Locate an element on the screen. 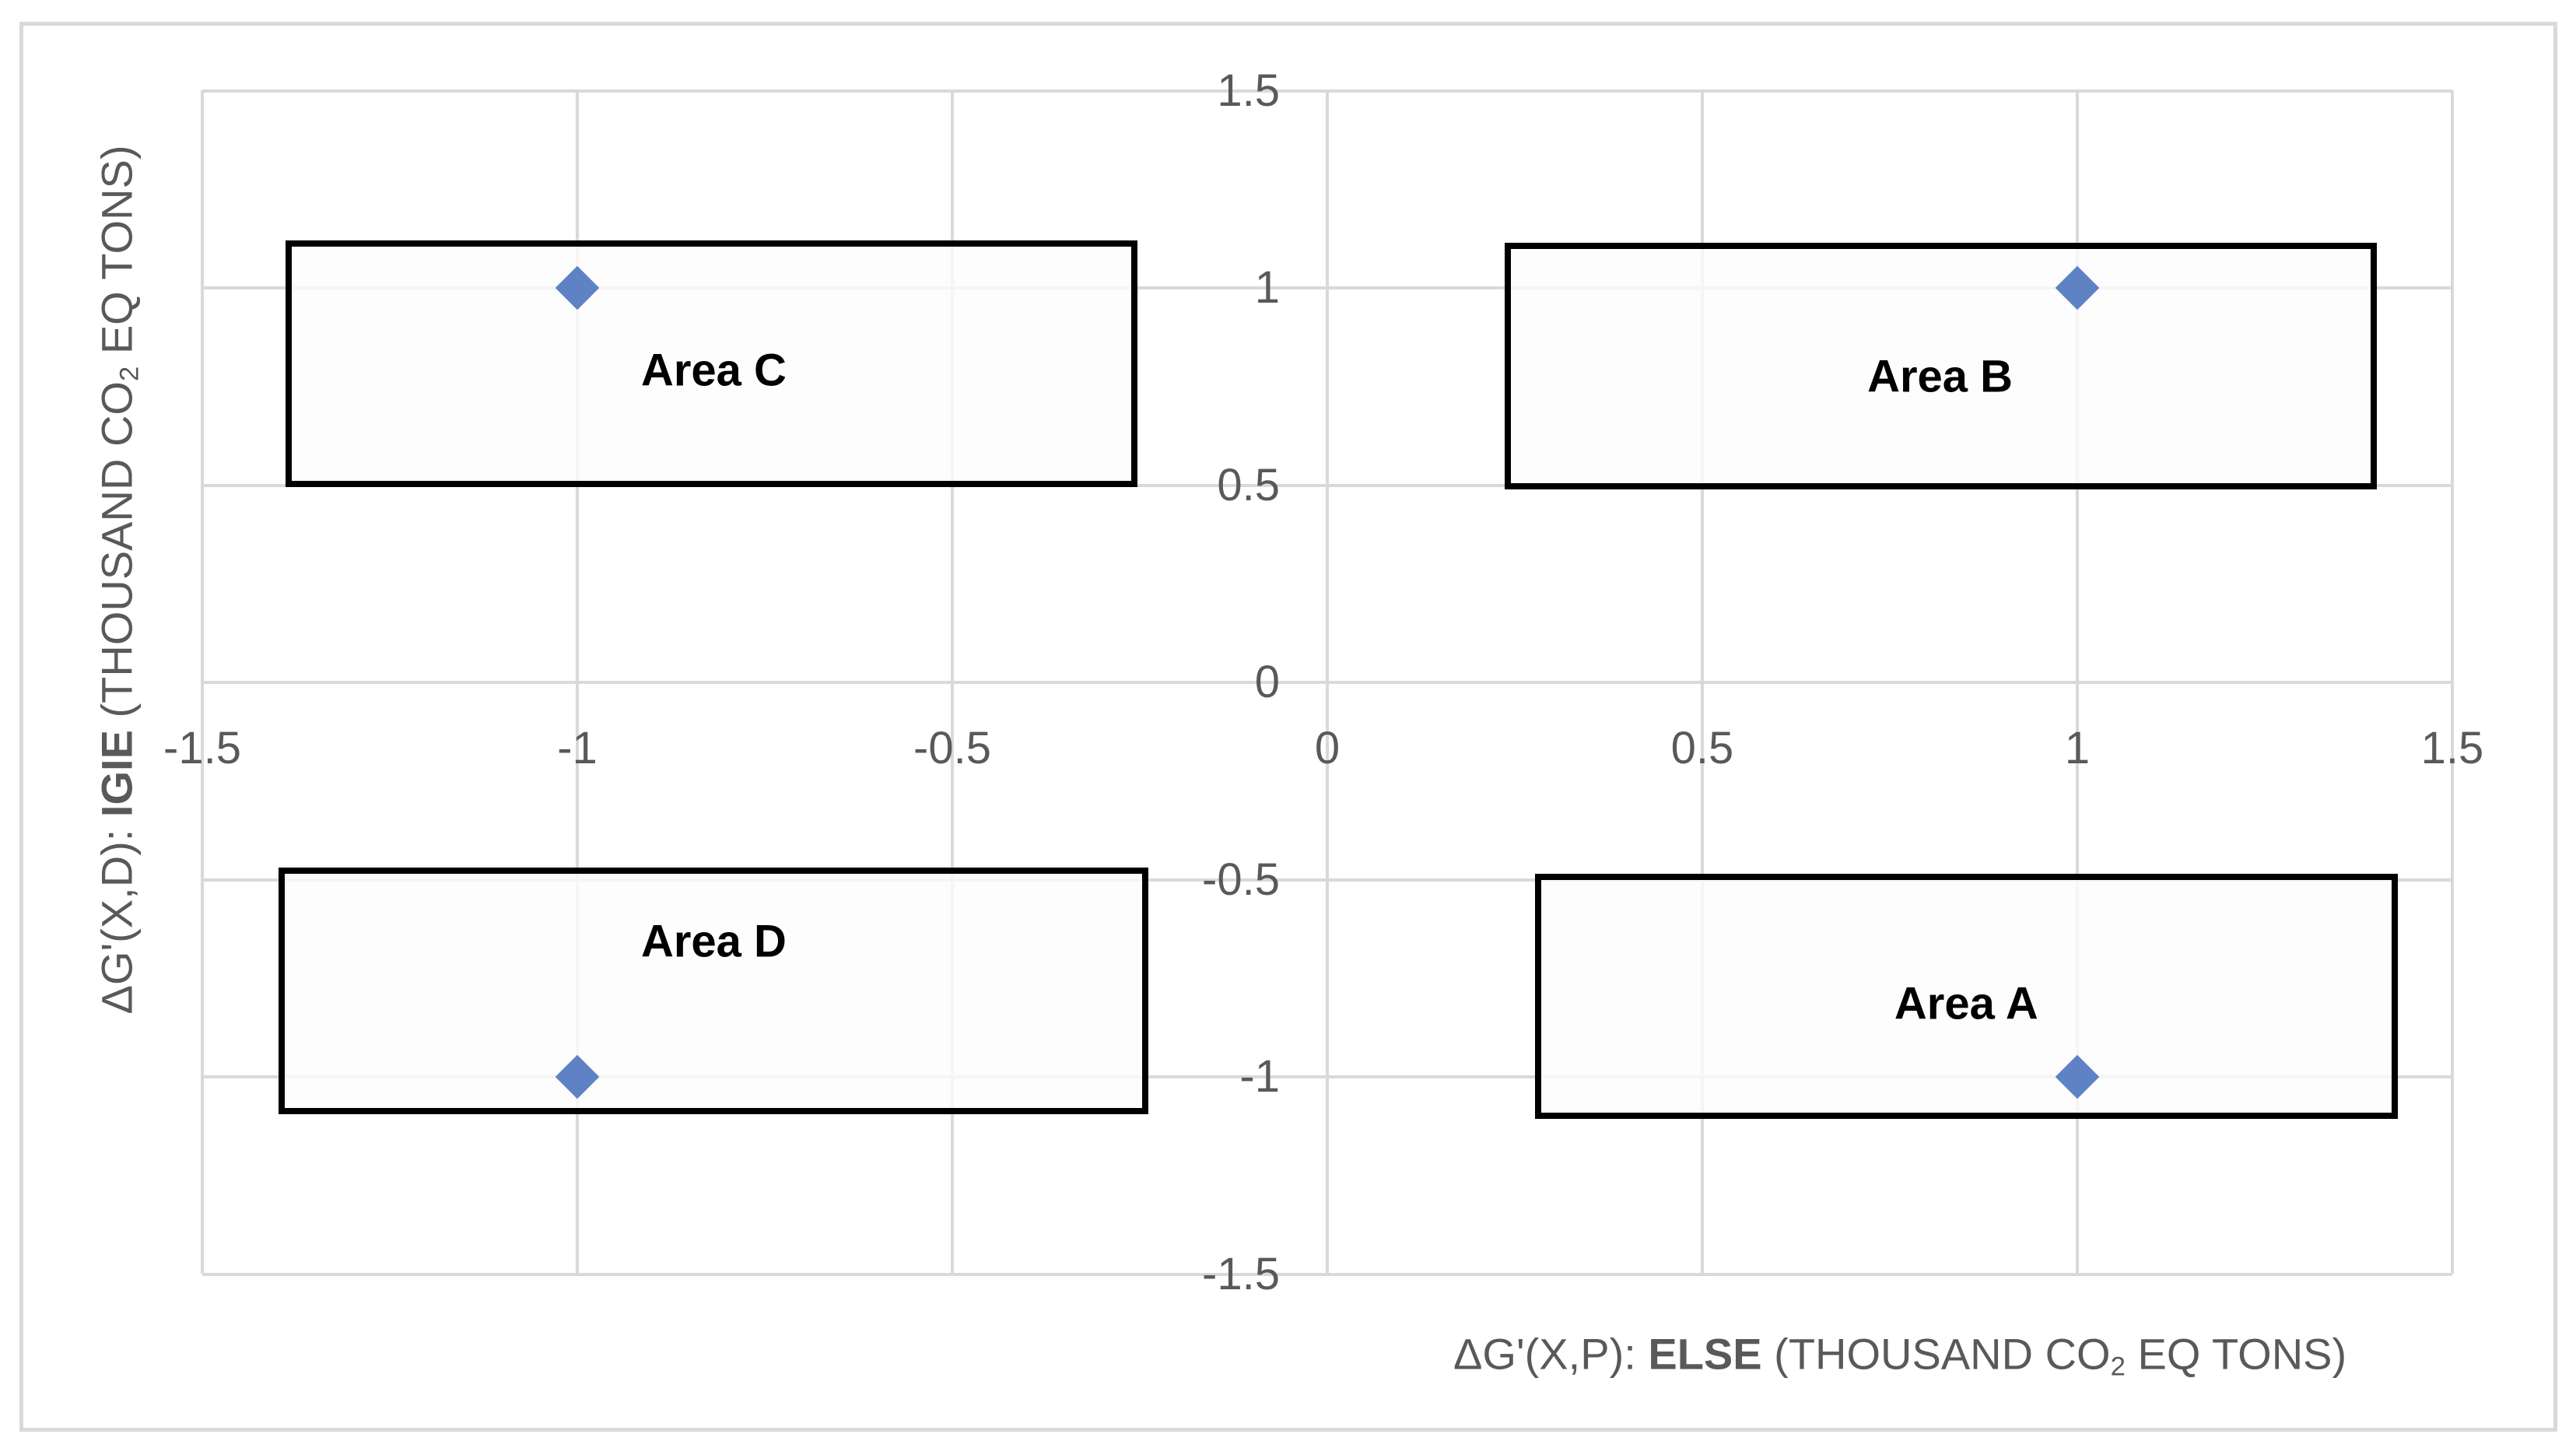 The height and width of the screenshot is (1448, 2576). area-label-d: Area D is located at coordinates (713, 941).